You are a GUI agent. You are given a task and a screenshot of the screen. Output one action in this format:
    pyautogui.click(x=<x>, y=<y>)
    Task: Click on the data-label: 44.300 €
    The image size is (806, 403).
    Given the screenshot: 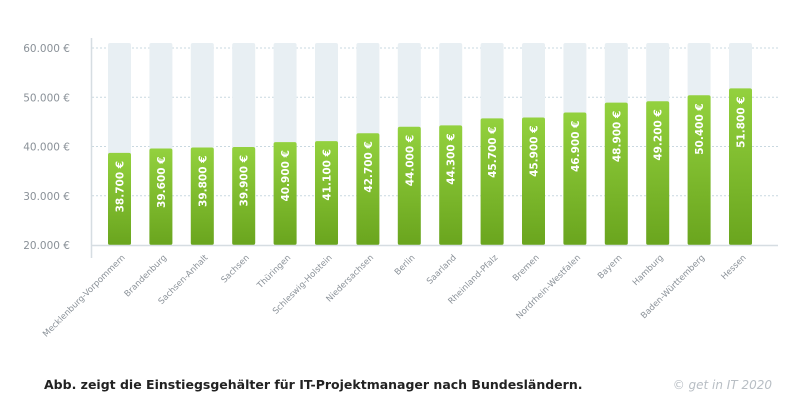 What is the action you would take?
    pyautogui.click(x=452, y=158)
    